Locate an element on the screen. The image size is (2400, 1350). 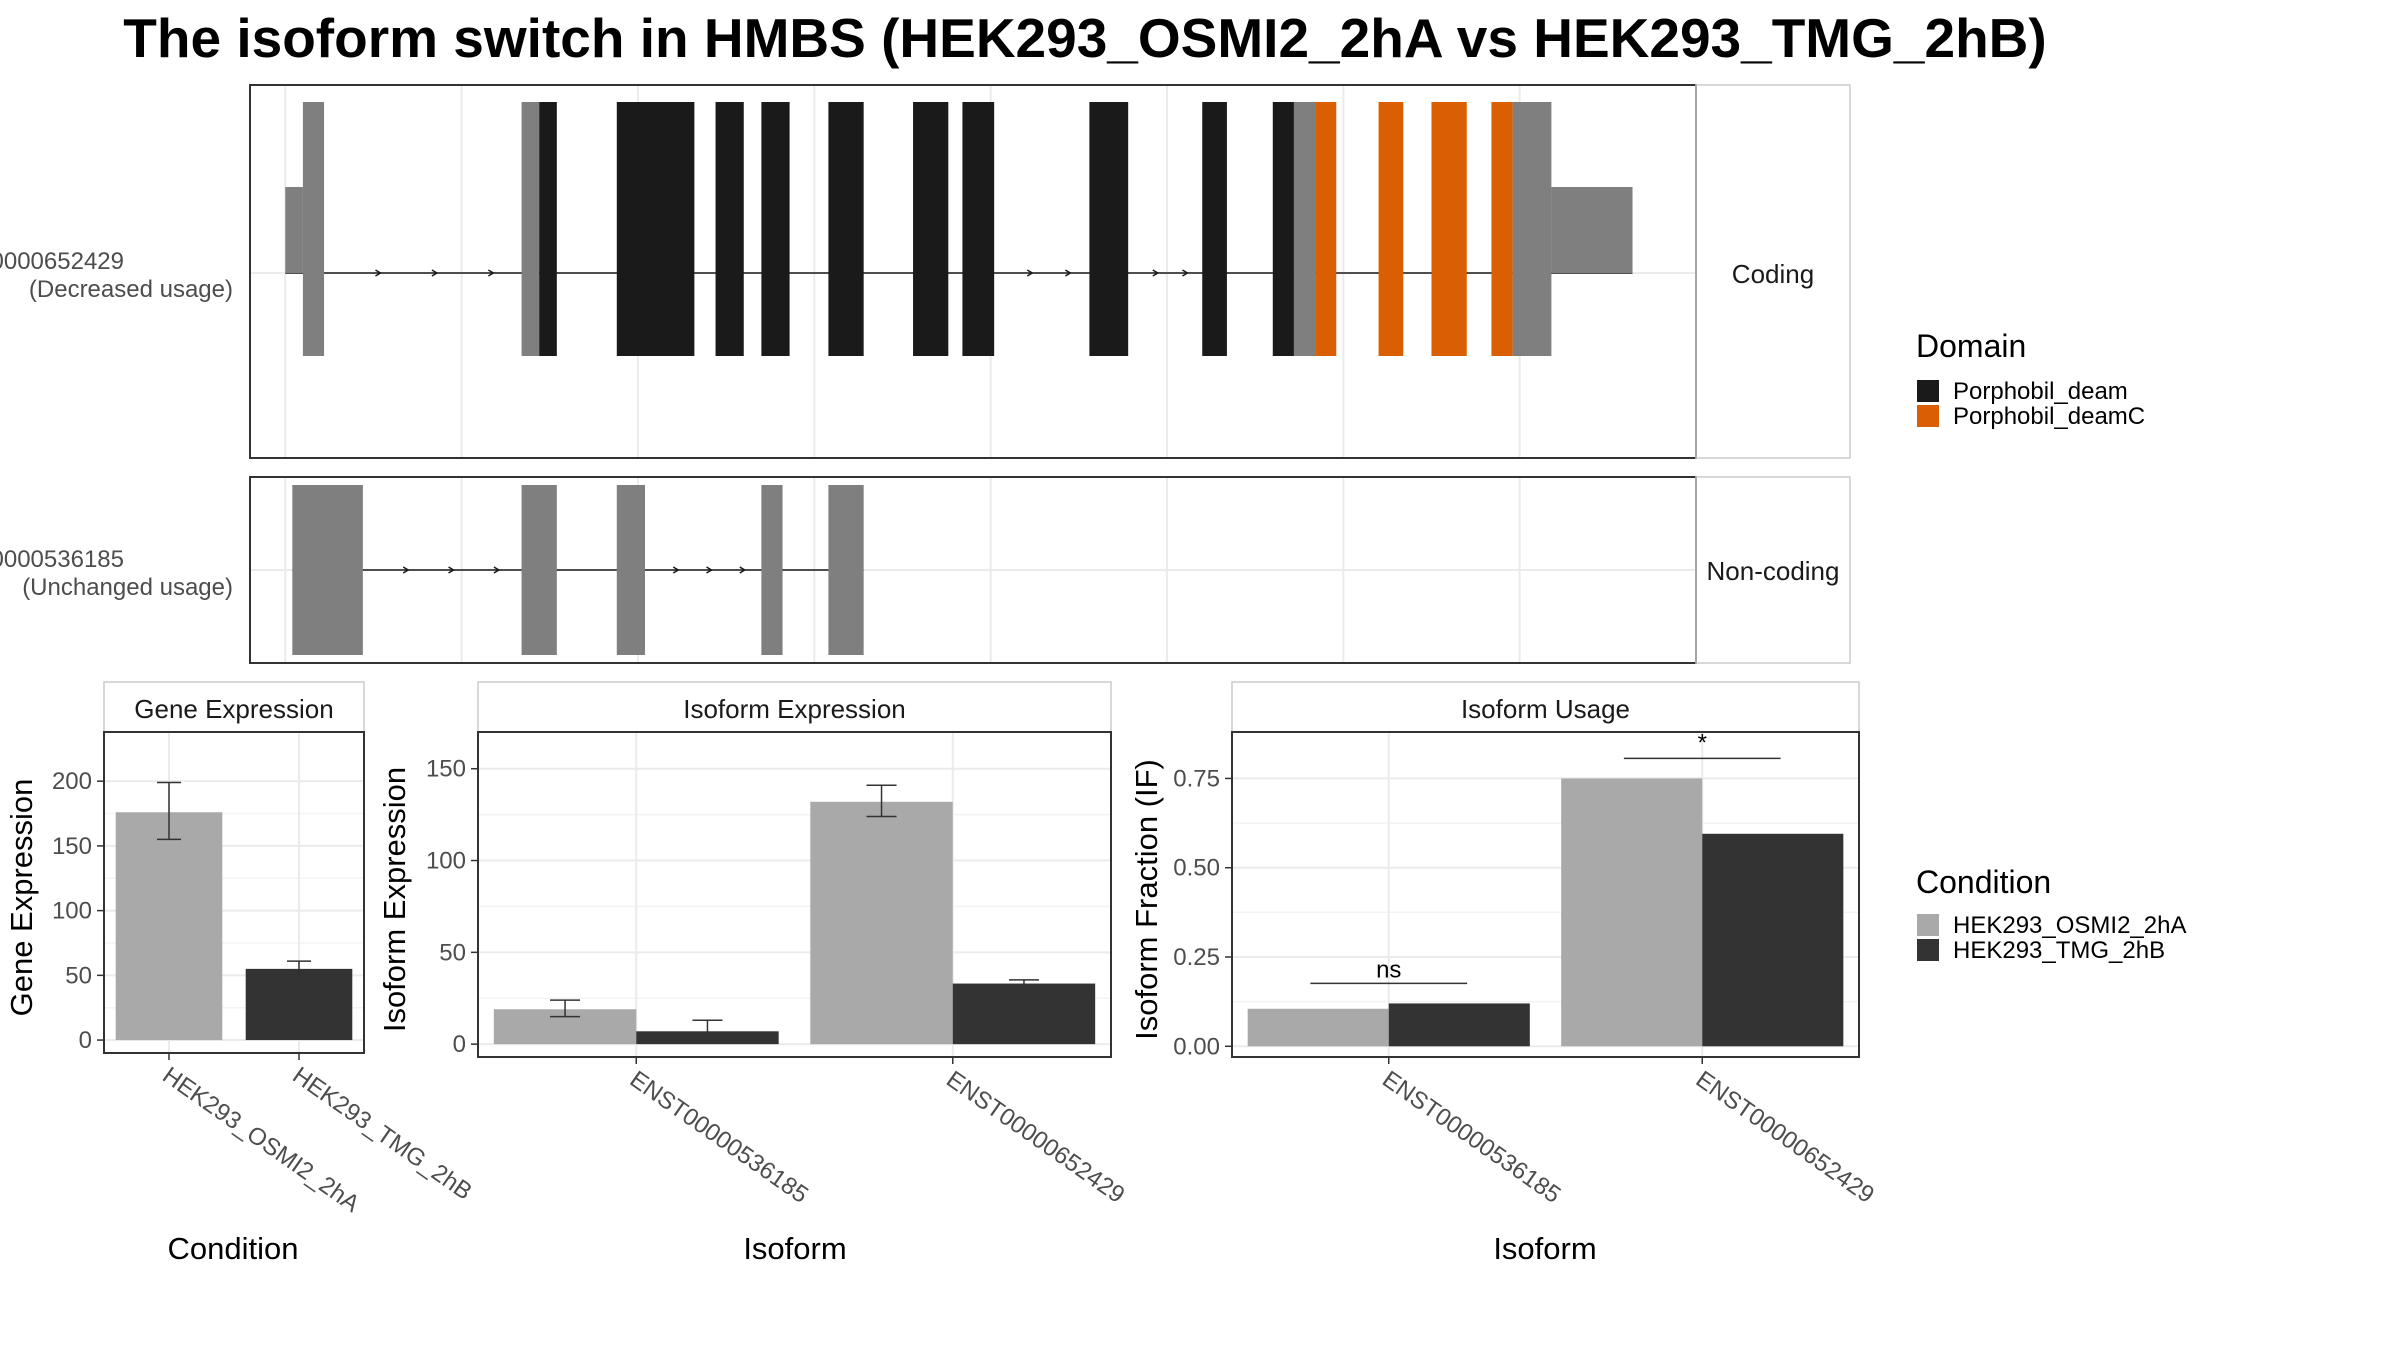
chart-strip-title: Gene Expression is located at coordinates (233, 709).